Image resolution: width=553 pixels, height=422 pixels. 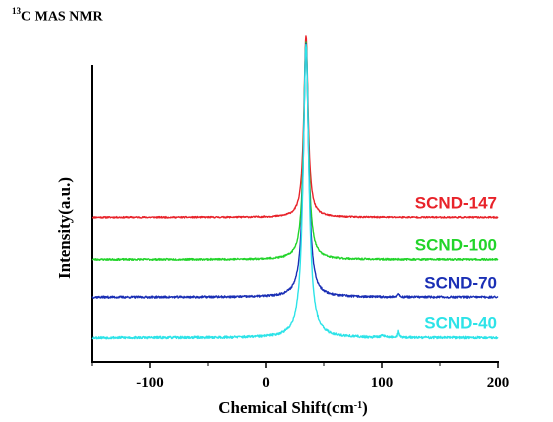 I want to click on title-text: C MAS NMR, so click(x=62, y=17).